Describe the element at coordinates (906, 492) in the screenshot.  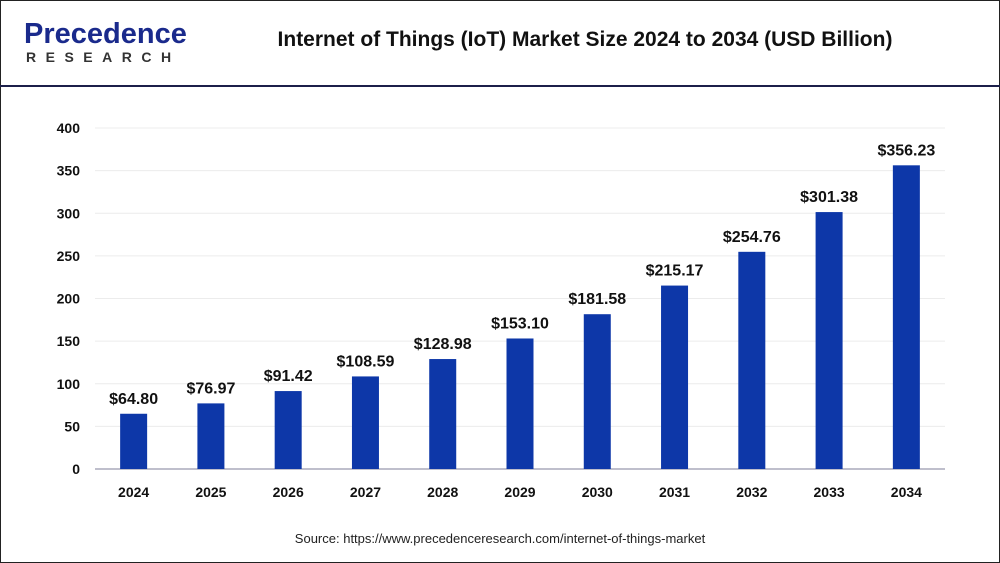
I see `x-tick-label: 2034` at that location.